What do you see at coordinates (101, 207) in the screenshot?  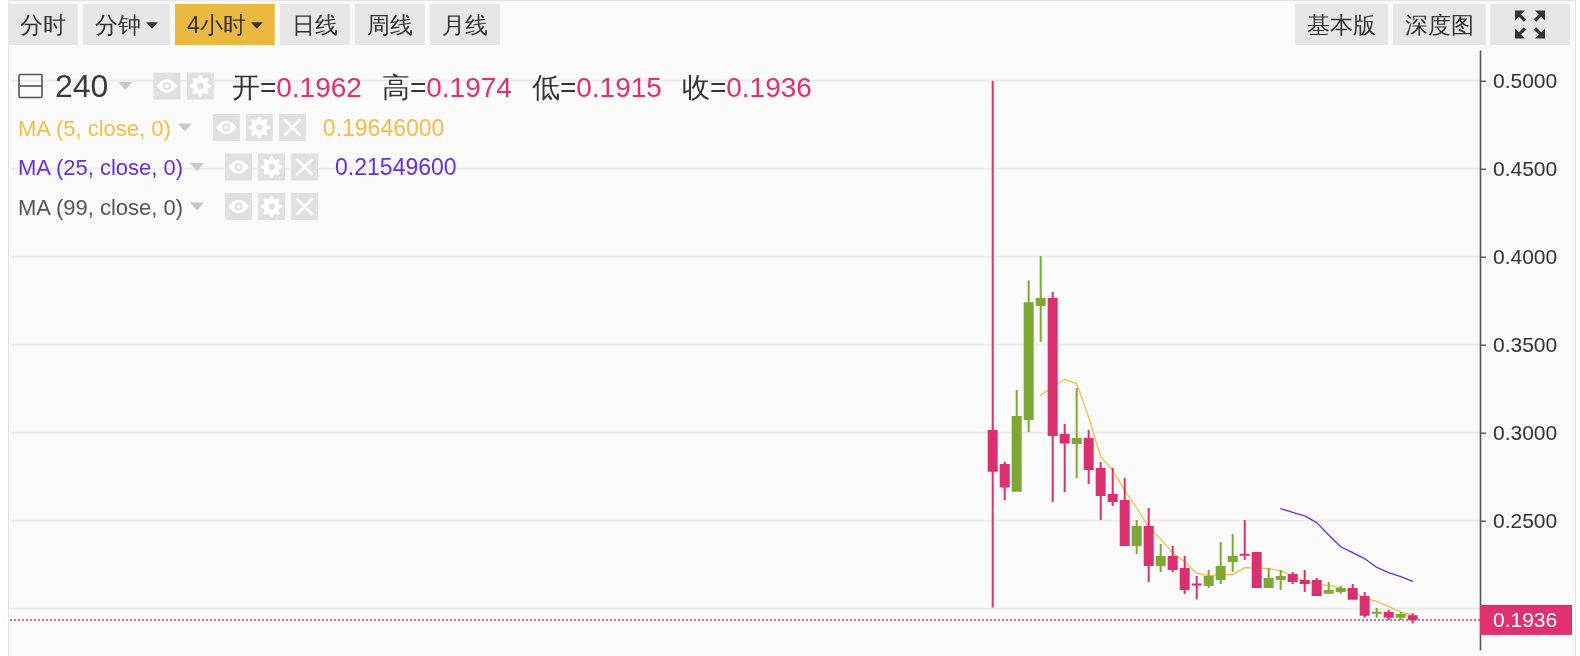 I see `legend-label: MA (99, close, 0)` at bounding box center [101, 207].